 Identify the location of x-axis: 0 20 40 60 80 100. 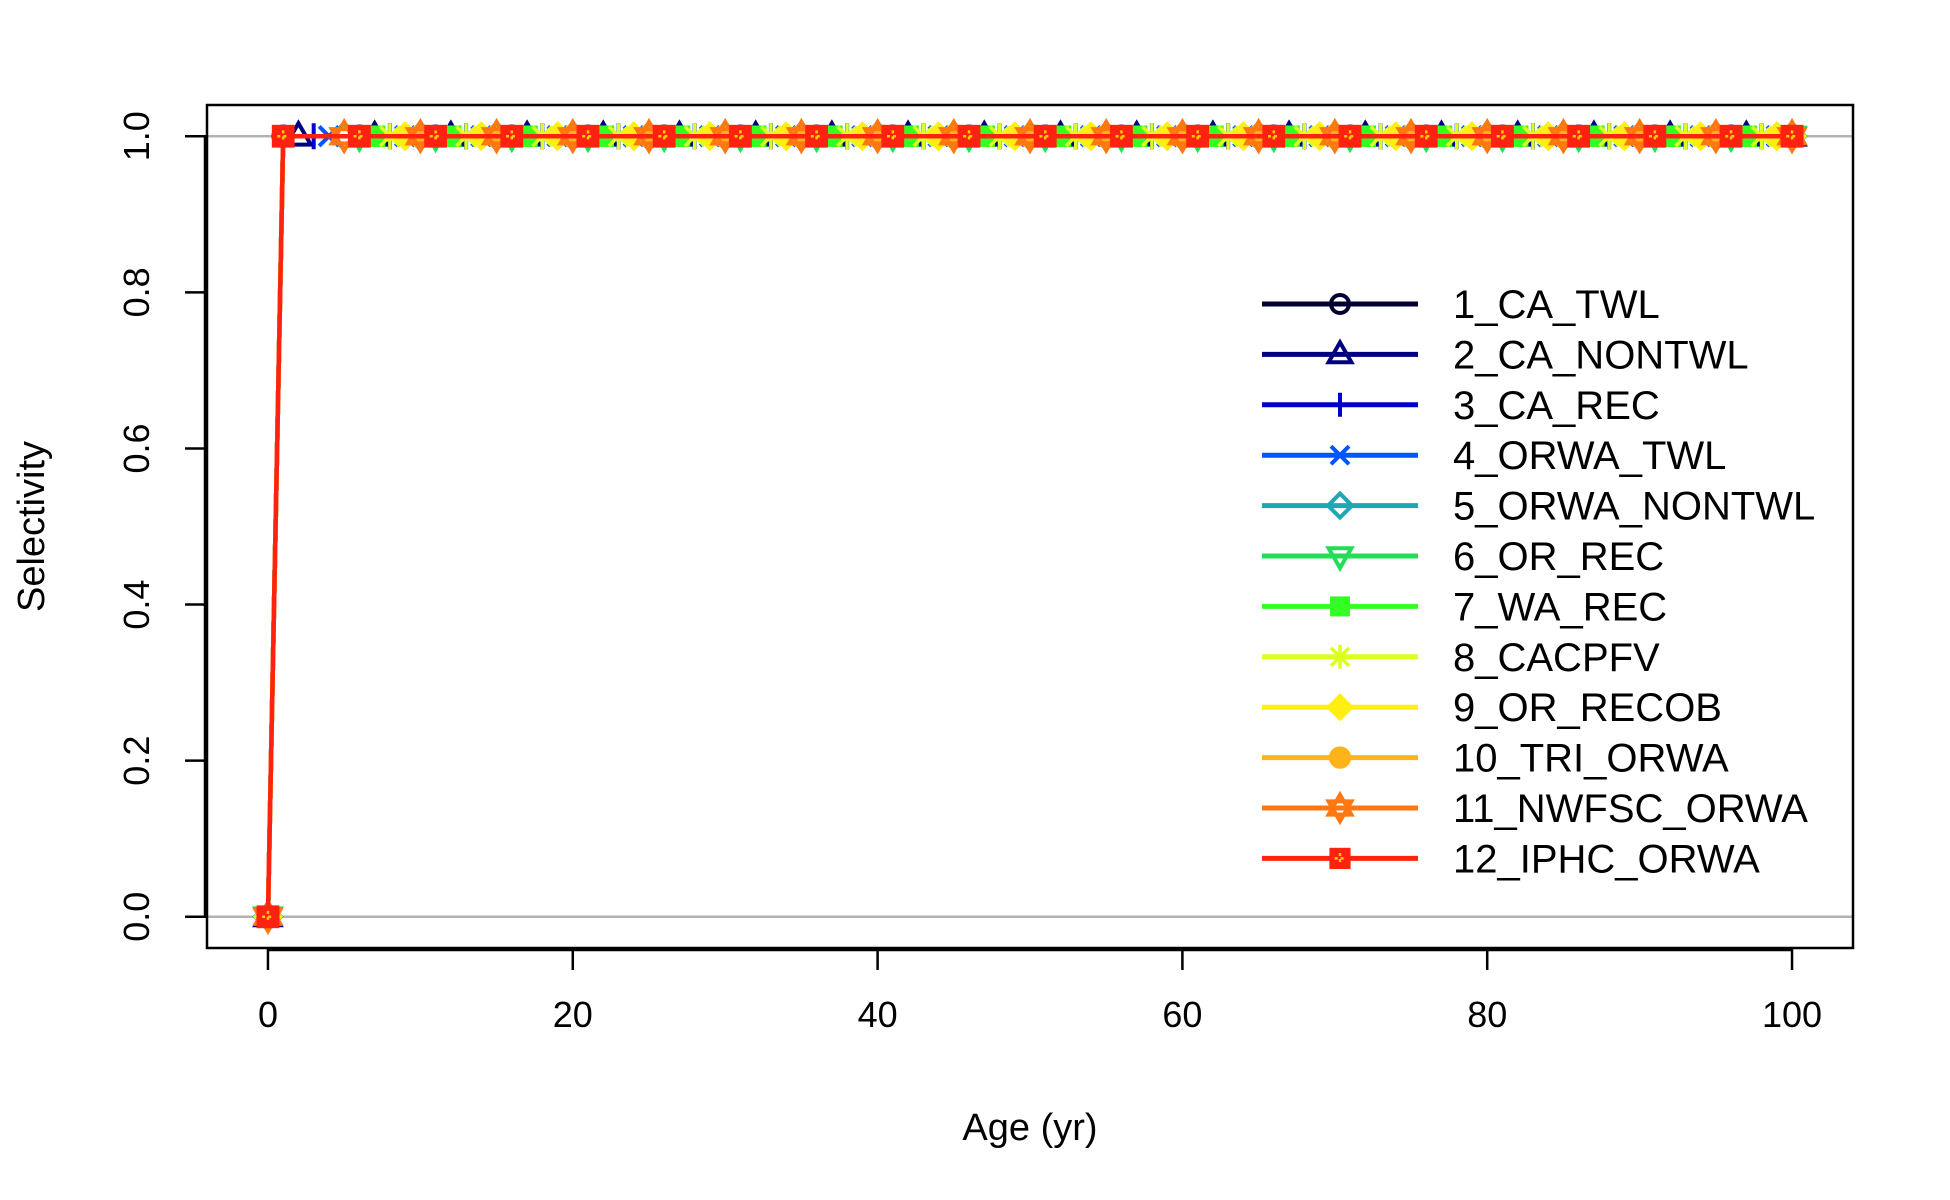
(1040, 991).